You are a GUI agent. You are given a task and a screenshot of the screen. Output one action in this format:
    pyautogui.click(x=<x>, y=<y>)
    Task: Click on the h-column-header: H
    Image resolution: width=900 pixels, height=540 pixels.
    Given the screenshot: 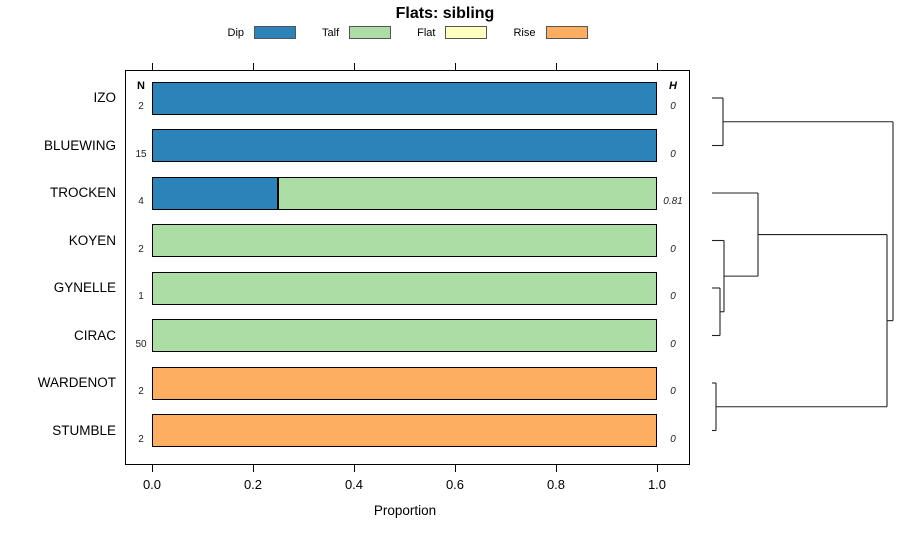 What is the action you would take?
    pyautogui.click(x=673, y=86)
    